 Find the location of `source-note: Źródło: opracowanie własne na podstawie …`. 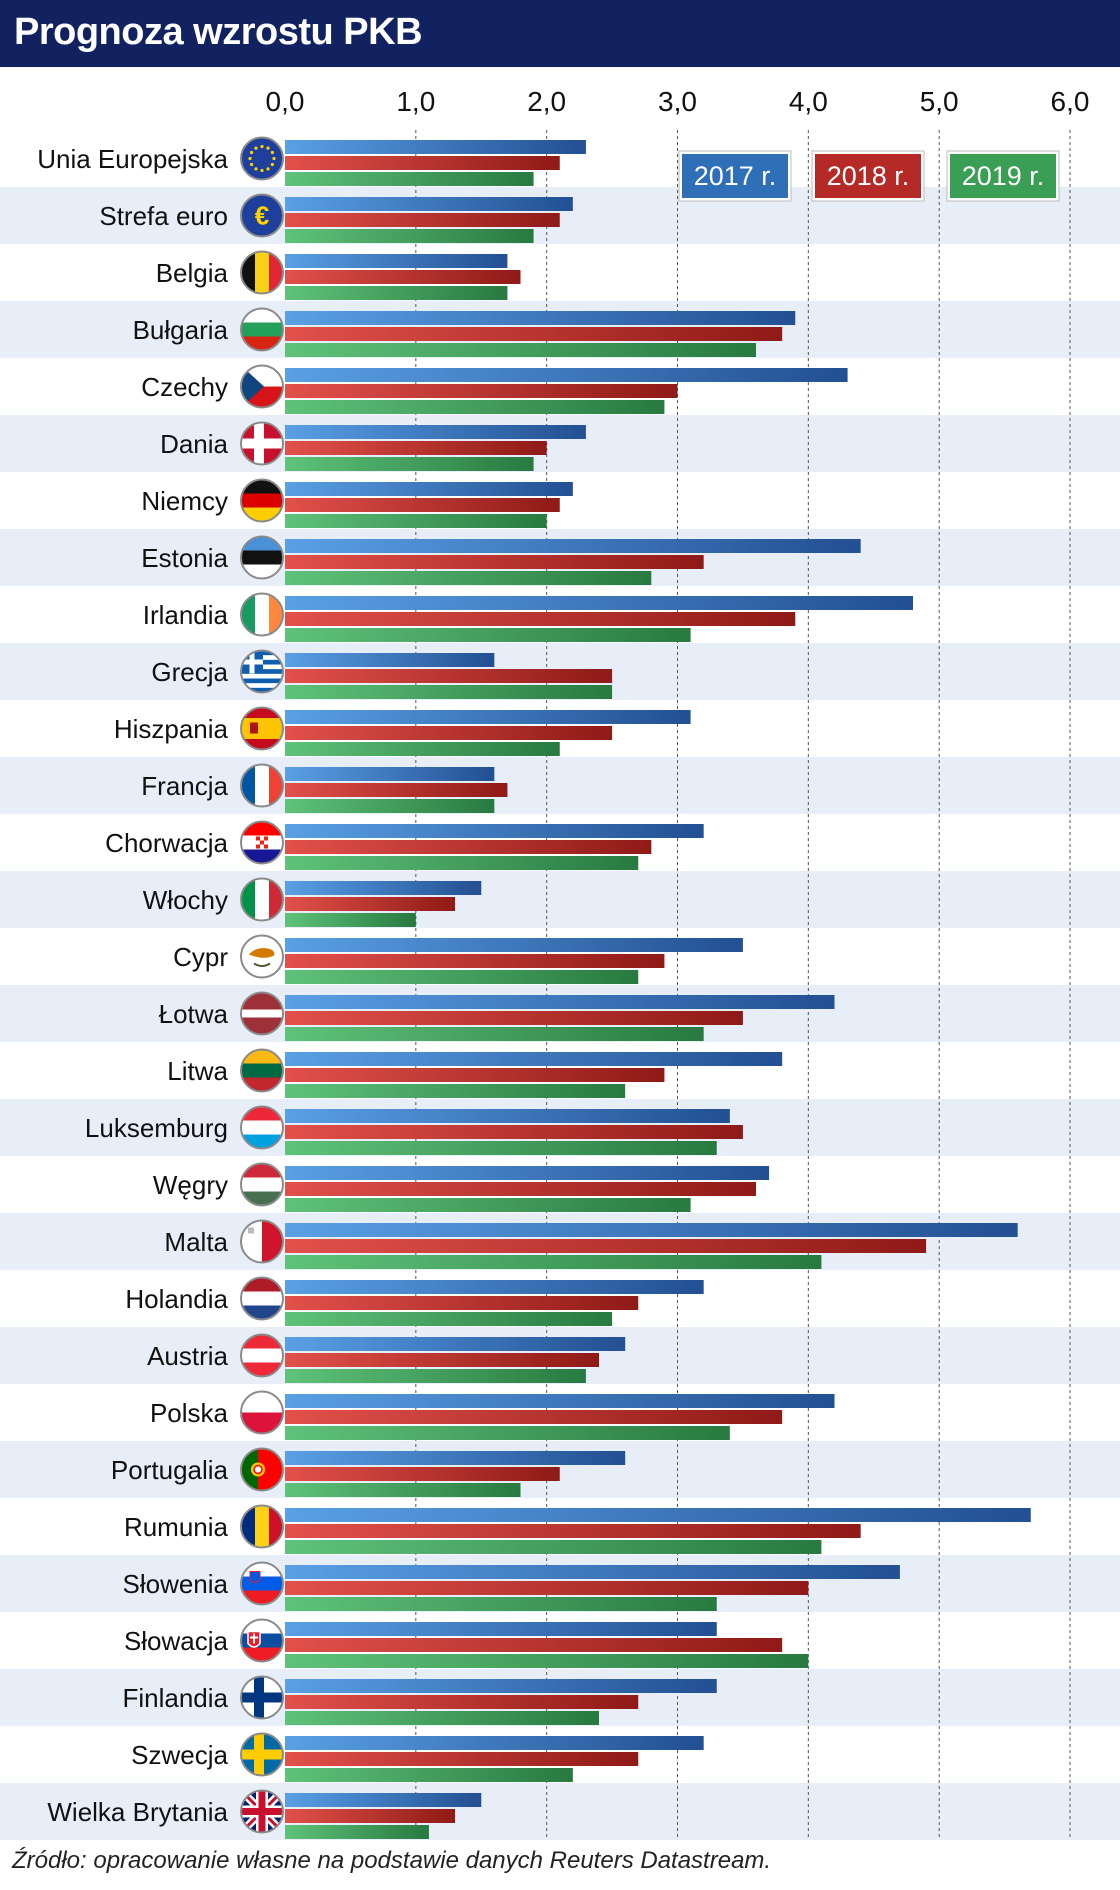

source-note: Źródło: opracowanie własne na podstawie … is located at coordinates (392, 1860).